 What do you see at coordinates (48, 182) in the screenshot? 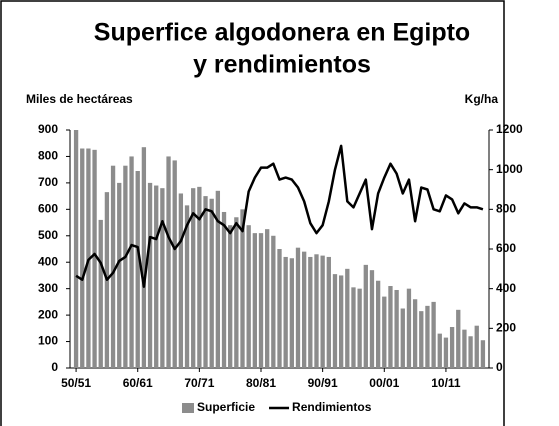
I see `y-tick-label: 700` at bounding box center [48, 182].